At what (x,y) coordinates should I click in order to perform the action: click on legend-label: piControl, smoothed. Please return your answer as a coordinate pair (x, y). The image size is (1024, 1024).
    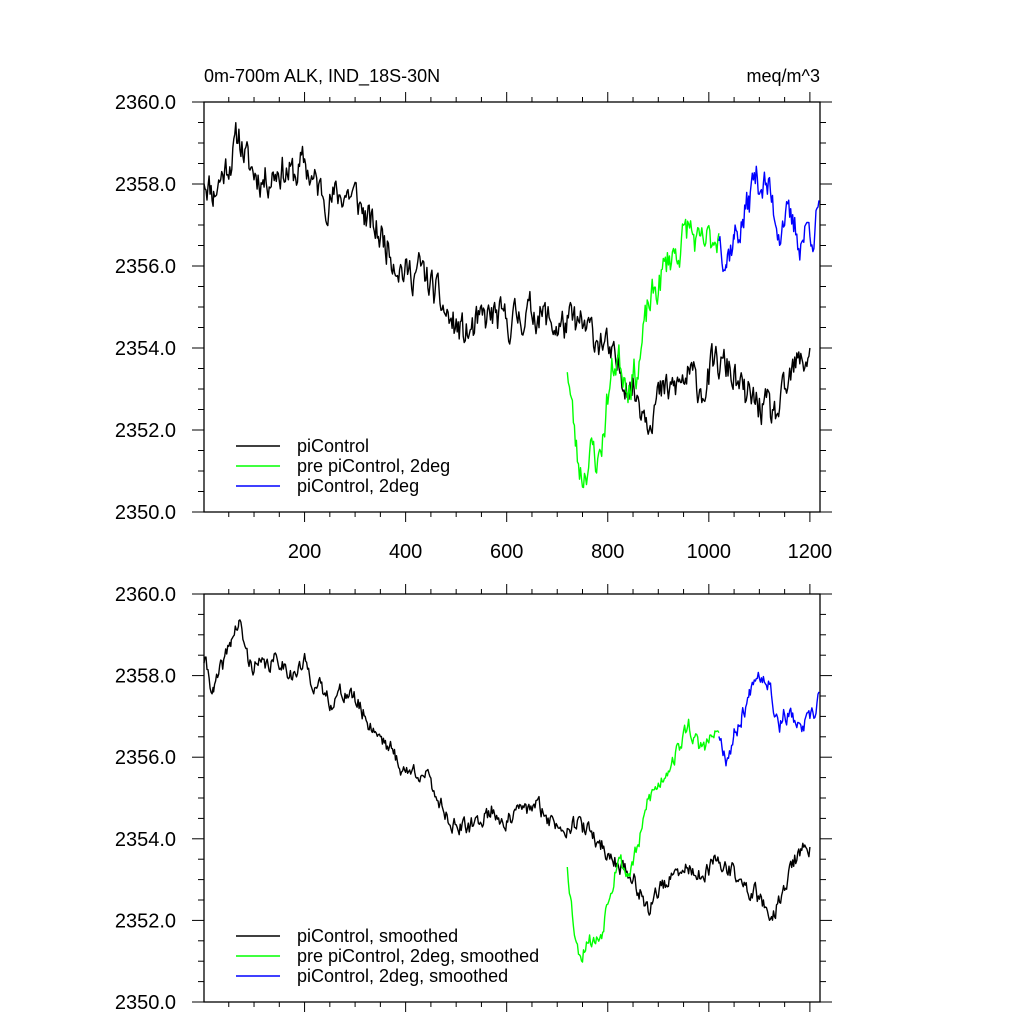
    Looking at the image, I should click on (377, 936).